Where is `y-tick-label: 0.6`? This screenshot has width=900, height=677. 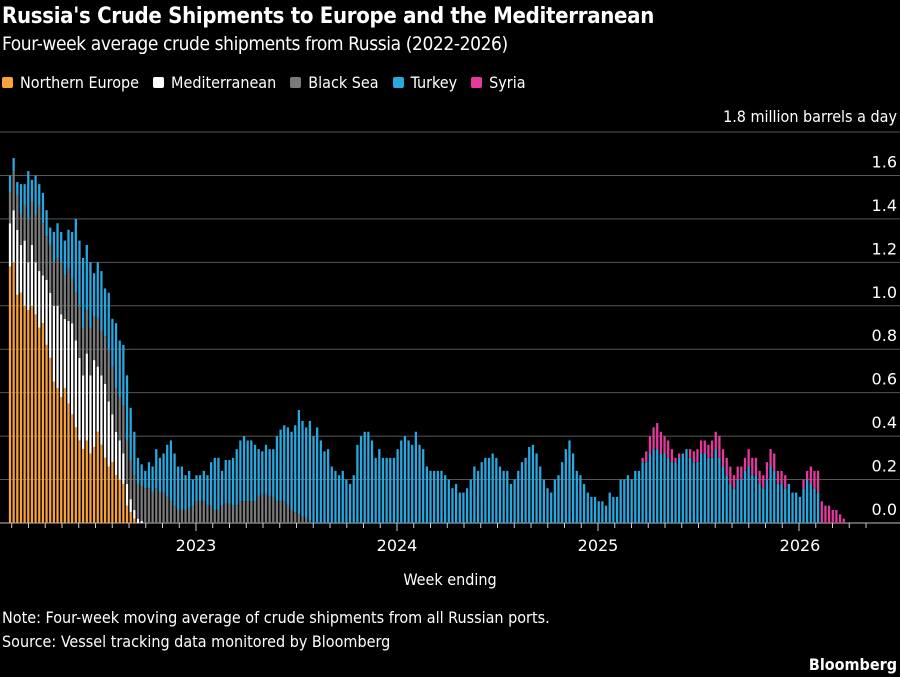 y-tick-label: 0.6 is located at coordinates (884, 379).